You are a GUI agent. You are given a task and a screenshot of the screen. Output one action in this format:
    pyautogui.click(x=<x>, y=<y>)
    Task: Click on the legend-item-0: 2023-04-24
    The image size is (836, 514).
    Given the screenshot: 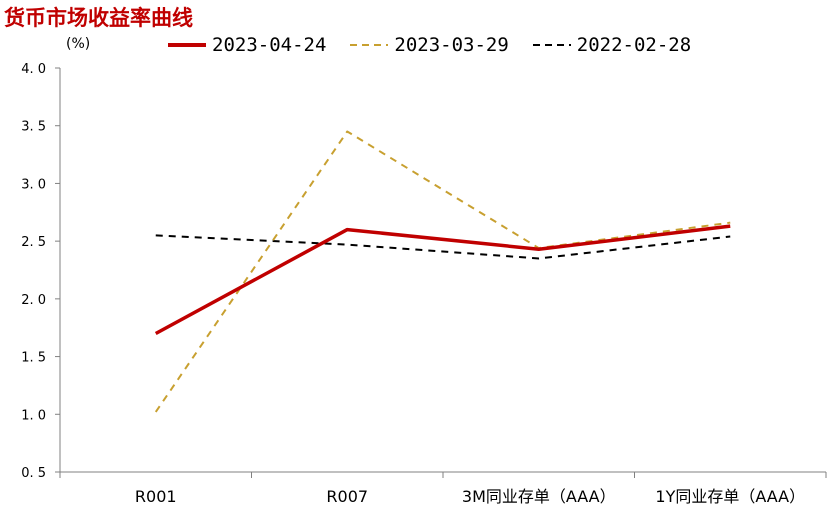 What is the action you would take?
    pyautogui.click(x=247, y=45)
    